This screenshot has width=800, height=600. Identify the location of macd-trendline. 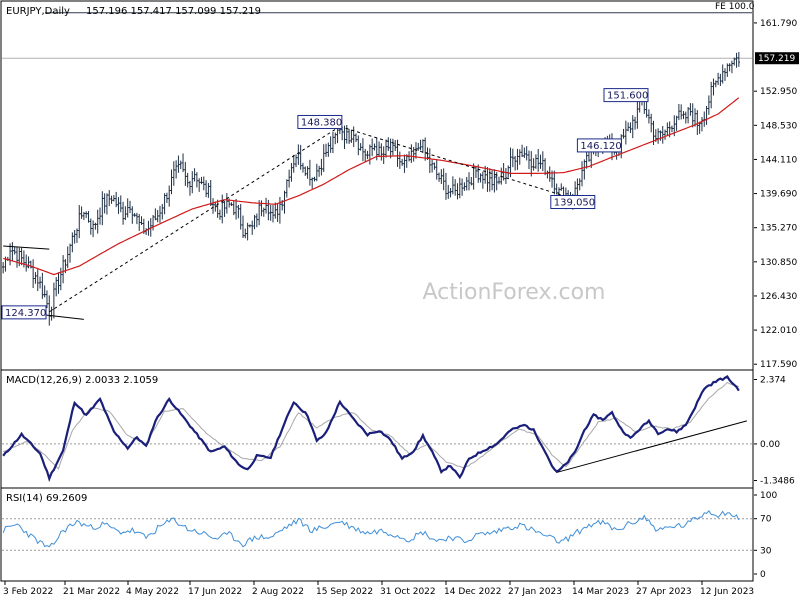
(651, 446).